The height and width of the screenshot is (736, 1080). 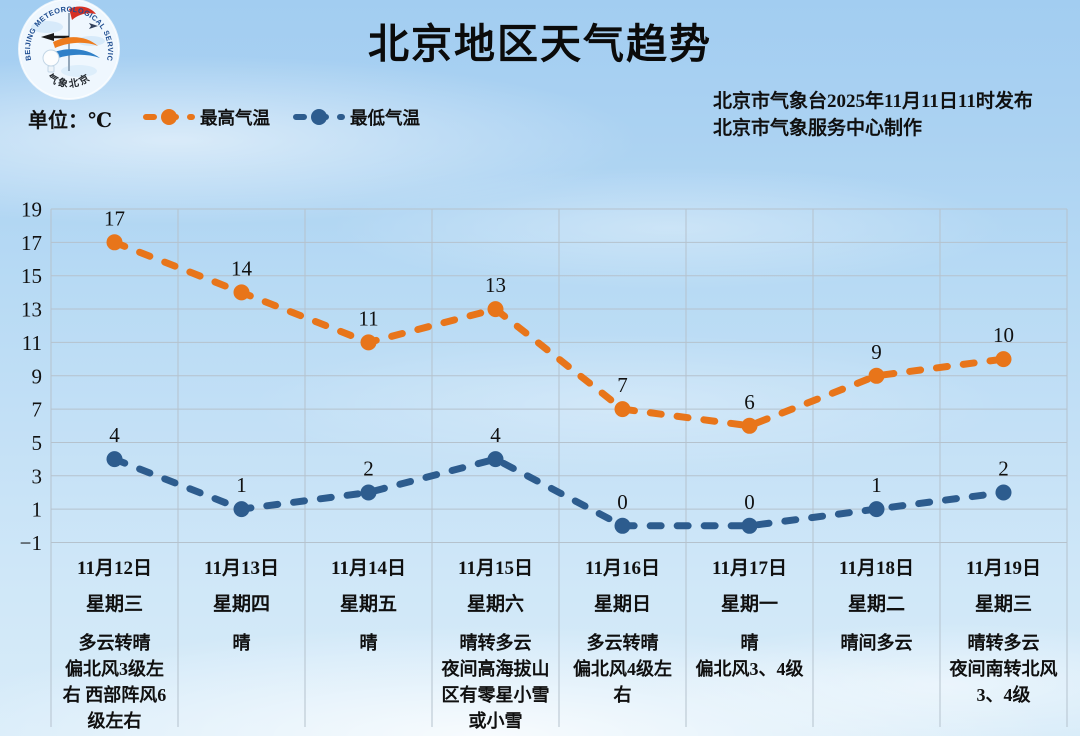 What do you see at coordinates (876, 603) in the screenshot?
I see `day-column: 11月18日 星期二 晴间多云` at bounding box center [876, 603].